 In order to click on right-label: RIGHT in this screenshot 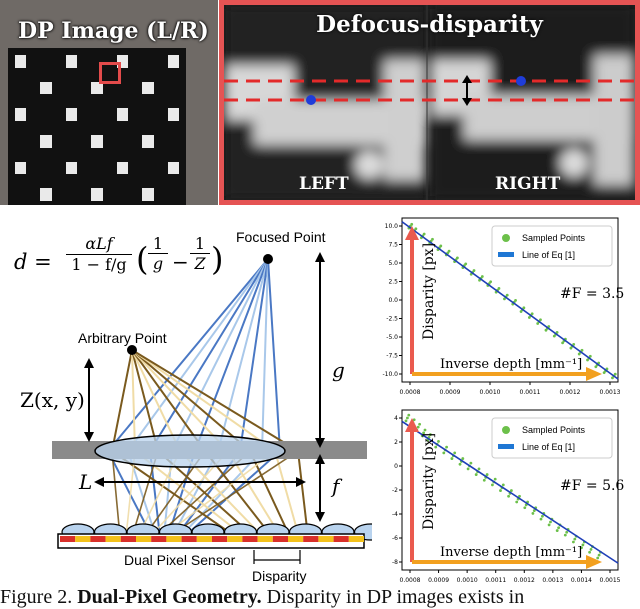, I will do `click(528, 184)`.